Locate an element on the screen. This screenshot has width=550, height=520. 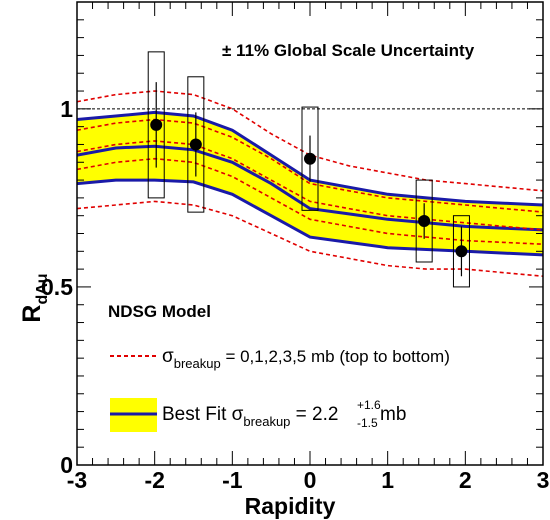
x-axis-title: Rapidity is located at coordinates (290, 506).